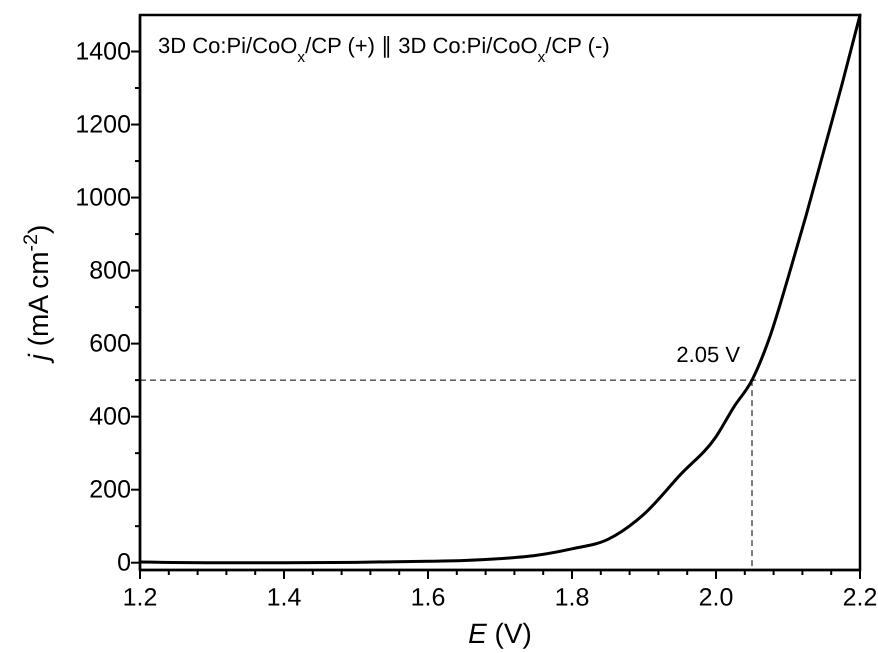 The height and width of the screenshot is (653, 878). What do you see at coordinates (103, 198) in the screenshot?
I see `y-tick-label: 1000` at bounding box center [103, 198].